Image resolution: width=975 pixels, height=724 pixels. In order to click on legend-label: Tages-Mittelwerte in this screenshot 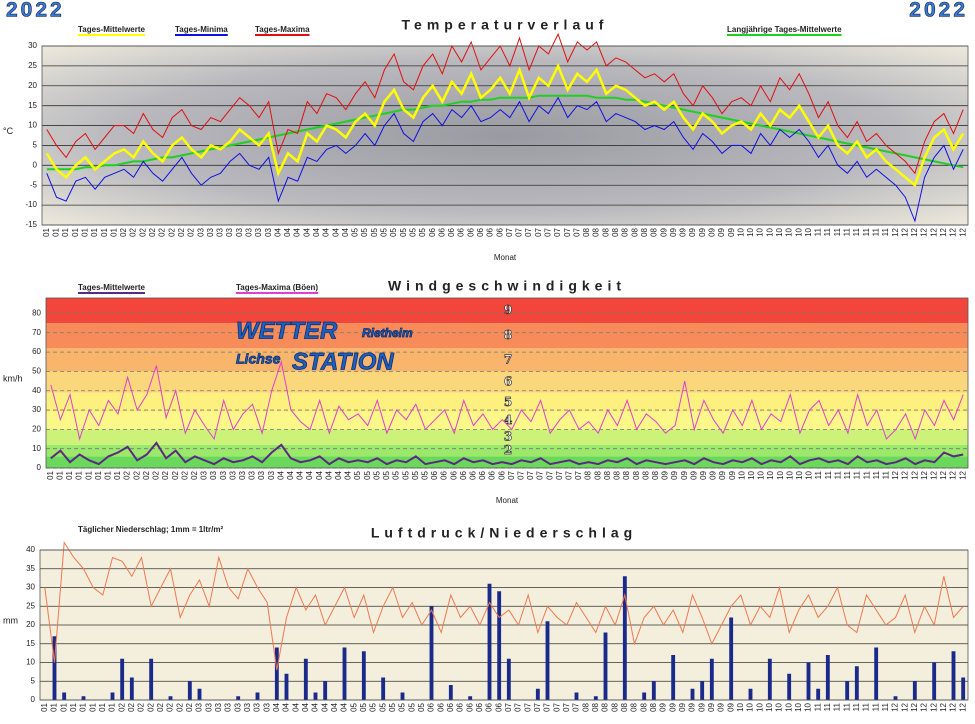, I will do `click(112, 29)`.